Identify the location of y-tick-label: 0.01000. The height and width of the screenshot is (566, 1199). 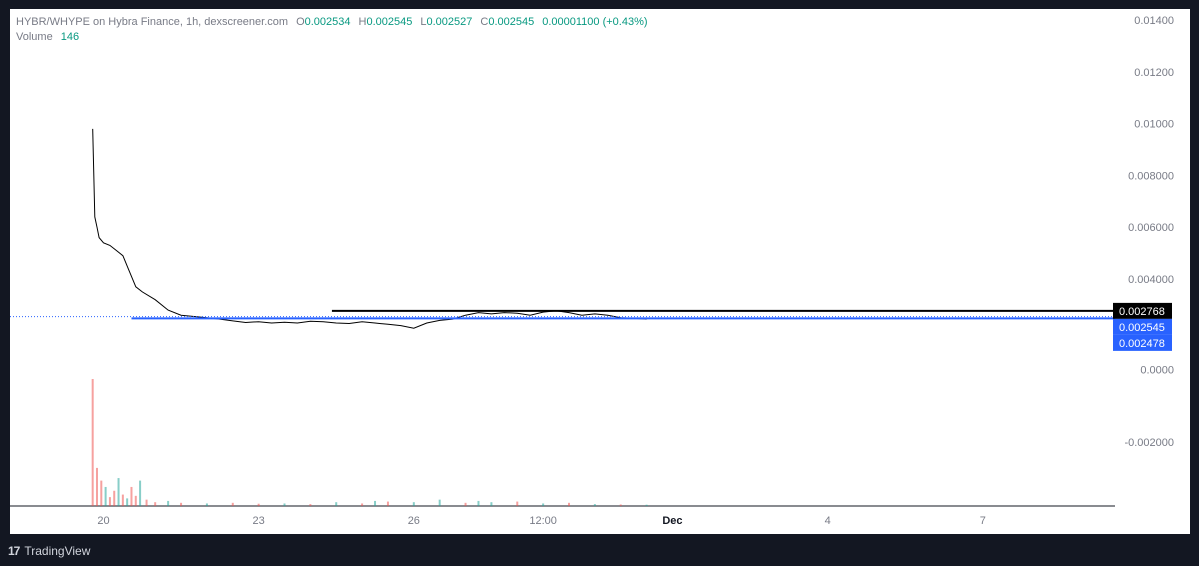
(1154, 125).